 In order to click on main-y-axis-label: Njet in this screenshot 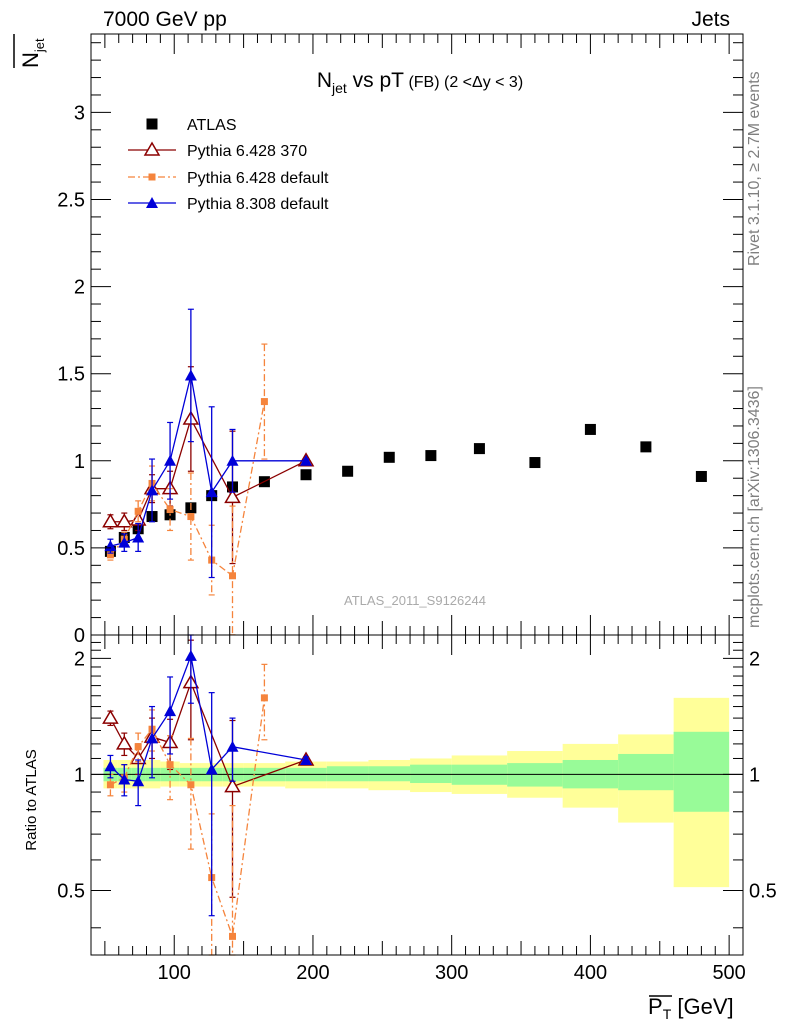, I will do `click(30, 51)`.